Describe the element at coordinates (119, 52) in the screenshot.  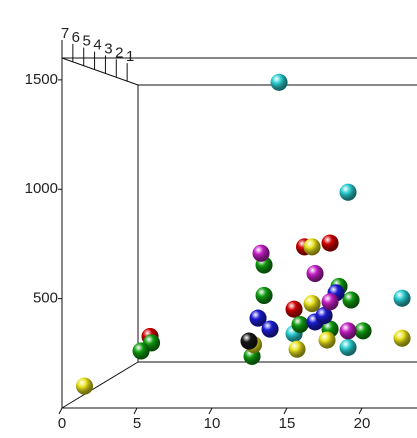
I see `z-tick-label: 2` at that location.